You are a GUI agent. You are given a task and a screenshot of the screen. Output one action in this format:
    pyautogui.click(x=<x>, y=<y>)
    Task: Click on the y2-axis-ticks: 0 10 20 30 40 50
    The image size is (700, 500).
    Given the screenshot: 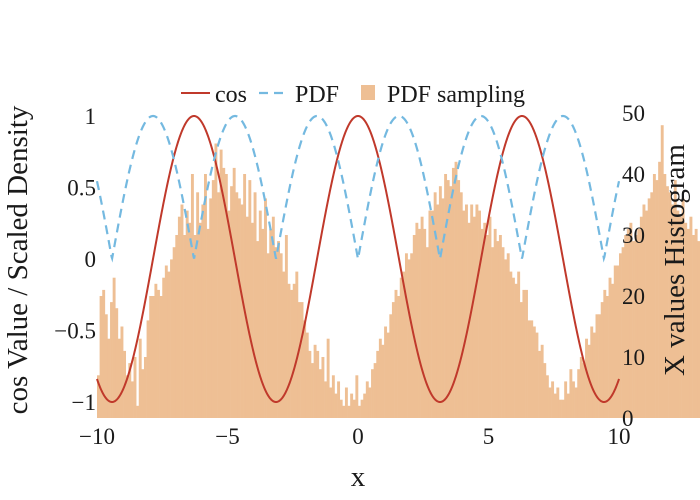 What is the action you would take?
    pyautogui.click(x=633, y=266)
    